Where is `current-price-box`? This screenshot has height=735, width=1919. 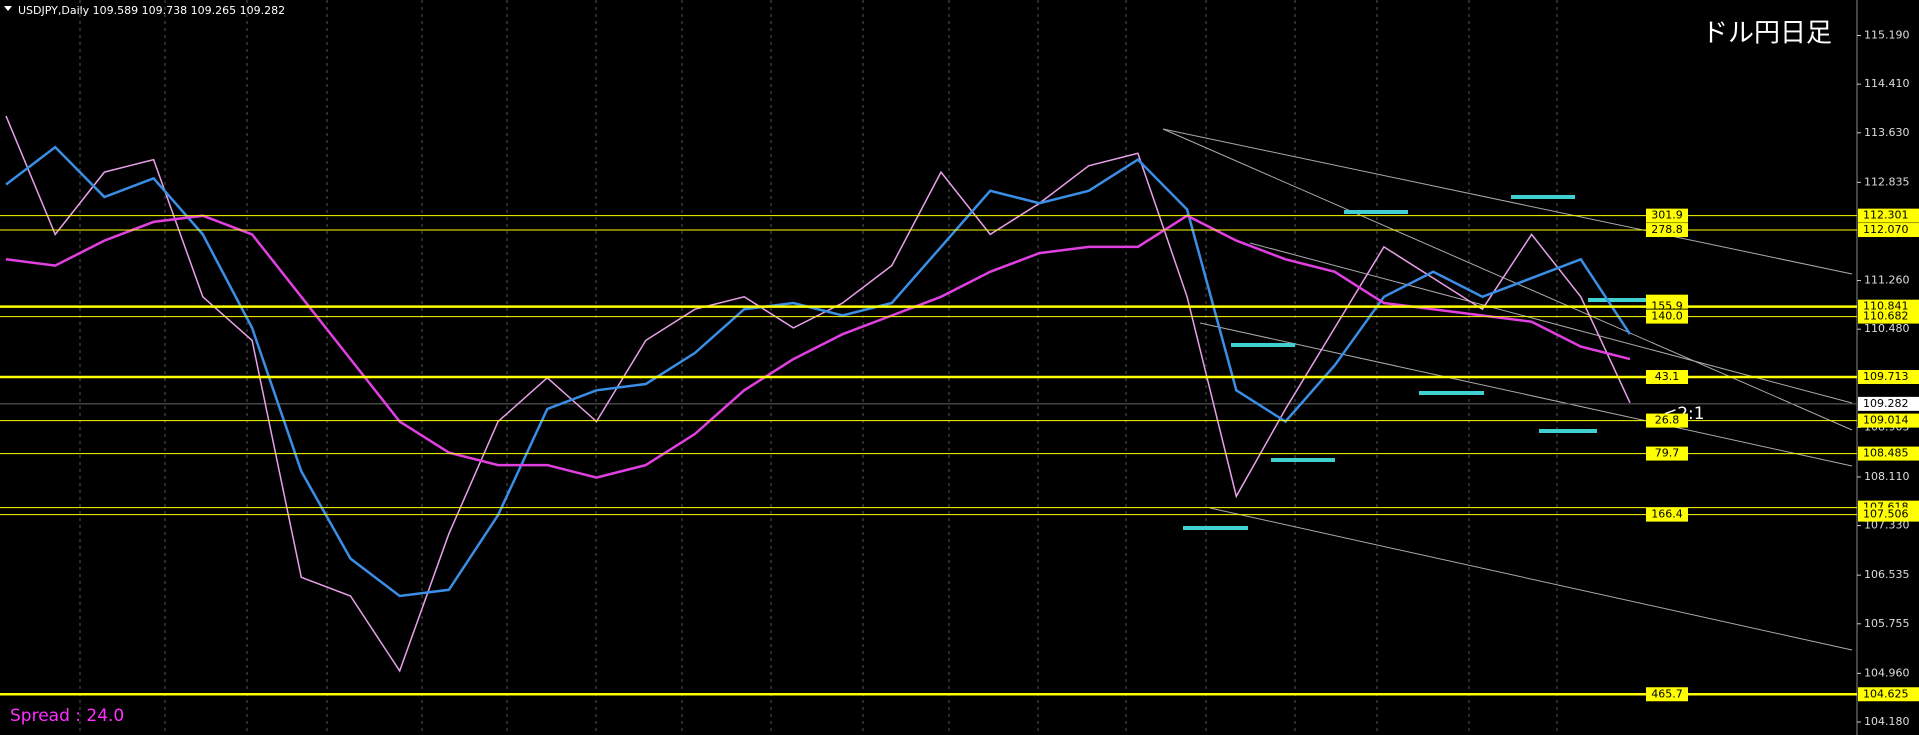
current-price-box is located at coordinates (1888, 403).